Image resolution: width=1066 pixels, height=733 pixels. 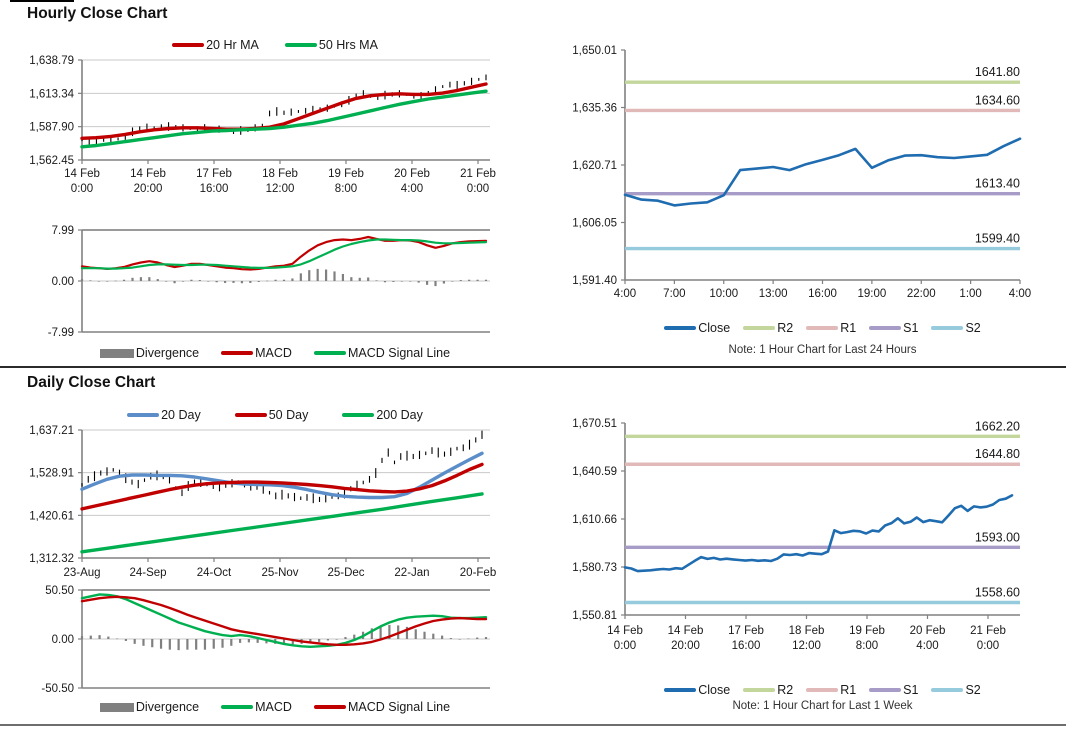 I want to click on 20hr-ma-swatch, so click(x=188, y=45).